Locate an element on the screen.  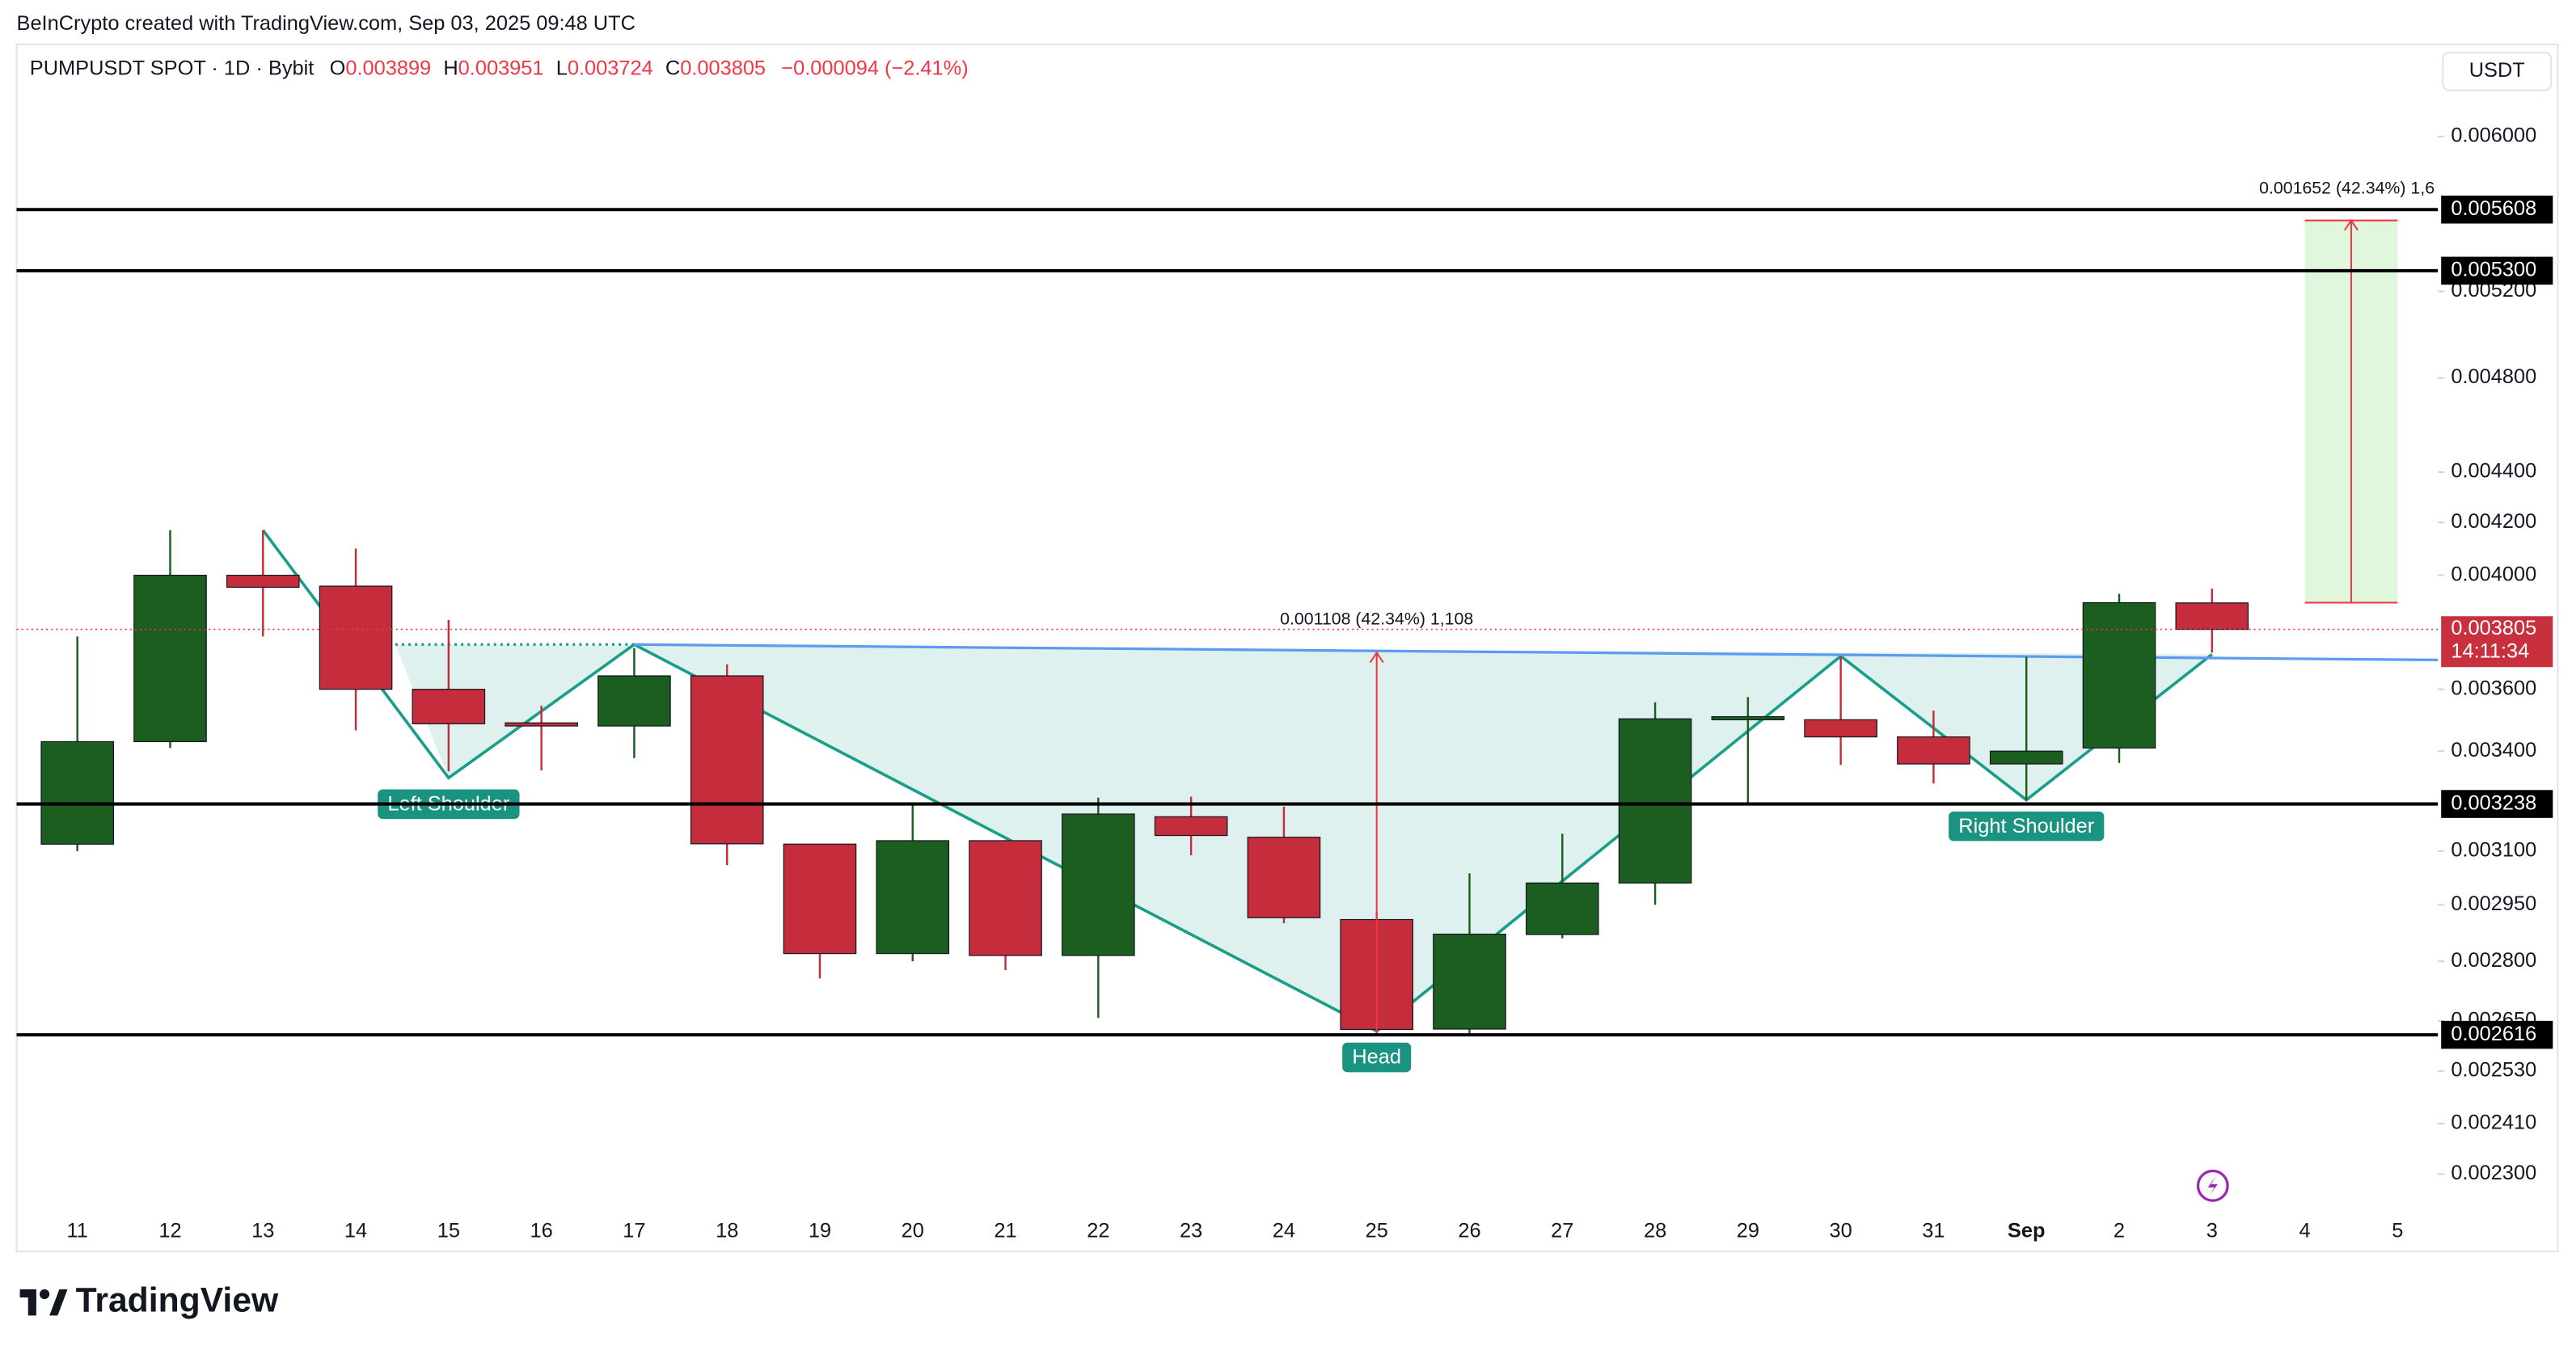
last-price-tag is located at coordinates (2497, 642).